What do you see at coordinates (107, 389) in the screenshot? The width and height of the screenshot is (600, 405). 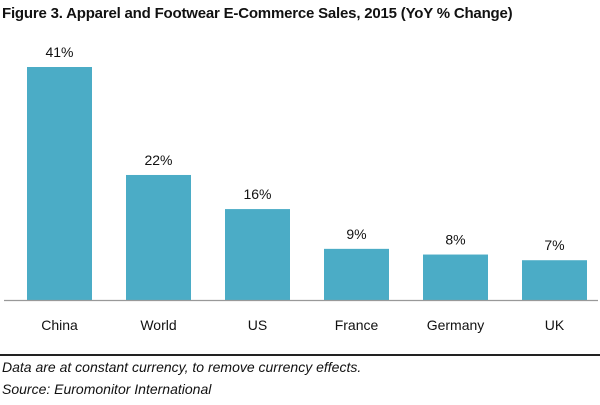 I see `footnote-source: Source: Euromonitor International` at bounding box center [107, 389].